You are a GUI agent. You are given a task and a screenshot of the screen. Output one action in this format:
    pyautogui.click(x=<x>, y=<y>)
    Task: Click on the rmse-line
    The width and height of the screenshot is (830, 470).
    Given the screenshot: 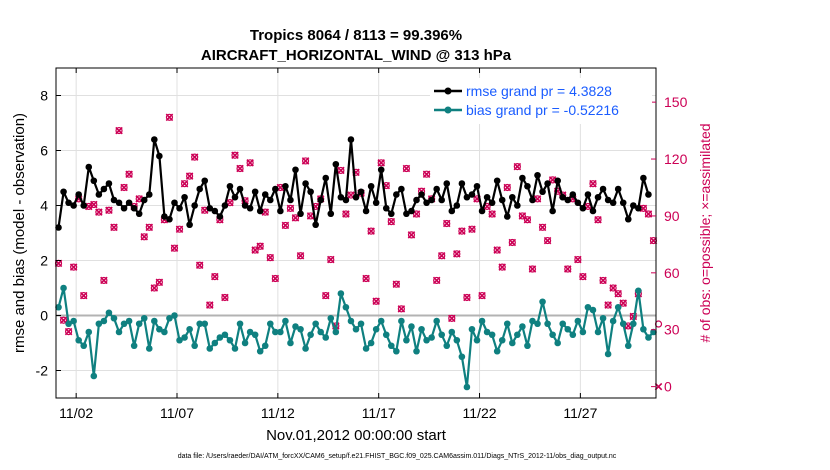 What is the action you would take?
    pyautogui.click(x=353, y=183)
    